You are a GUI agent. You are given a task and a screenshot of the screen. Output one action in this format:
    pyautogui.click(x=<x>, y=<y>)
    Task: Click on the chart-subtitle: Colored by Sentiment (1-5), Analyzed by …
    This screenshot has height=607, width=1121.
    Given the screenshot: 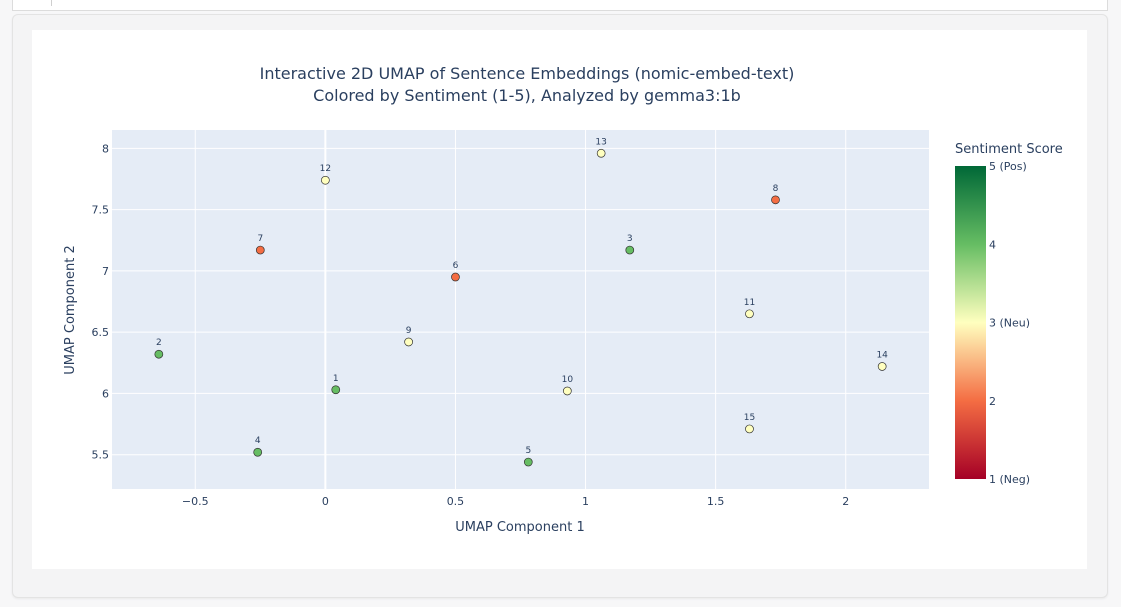 What is the action you would take?
    pyautogui.click(x=527, y=95)
    